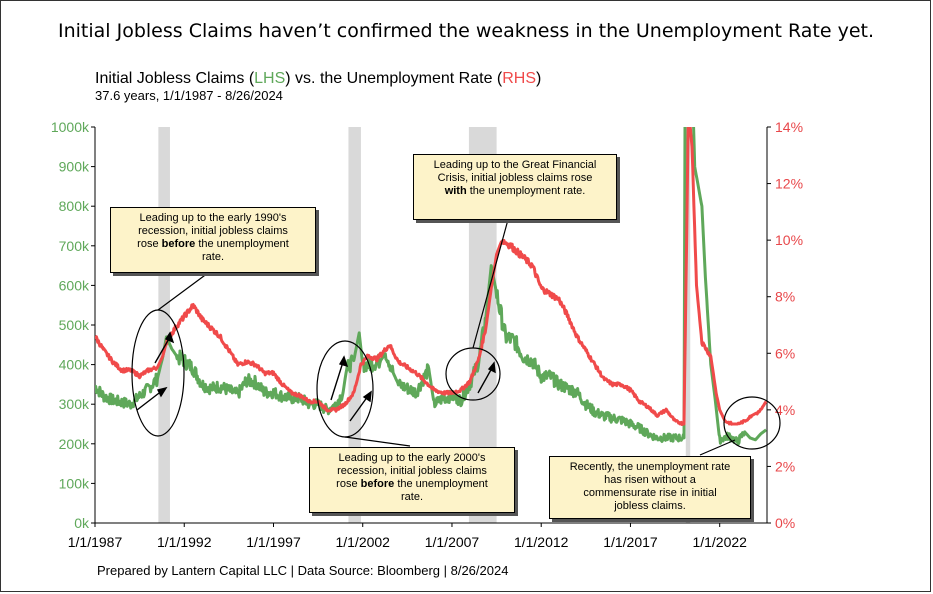 The width and height of the screenshot is (933, 594). What do you see at coordinates (74, 285) in the screenshot?
I see `left-tick-label: 600k` at bounding box center [74, 285].